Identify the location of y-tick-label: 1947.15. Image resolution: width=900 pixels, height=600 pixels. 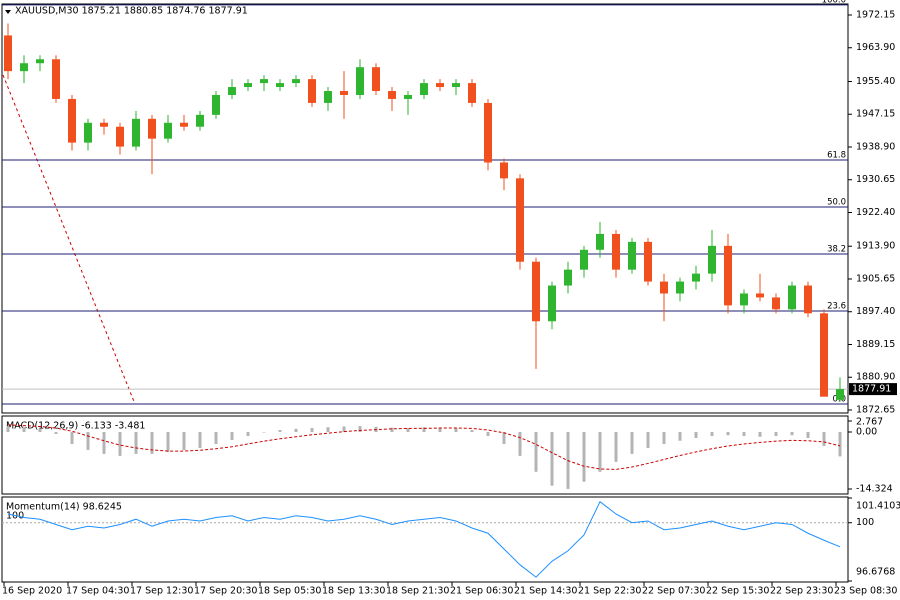
(875, 114).